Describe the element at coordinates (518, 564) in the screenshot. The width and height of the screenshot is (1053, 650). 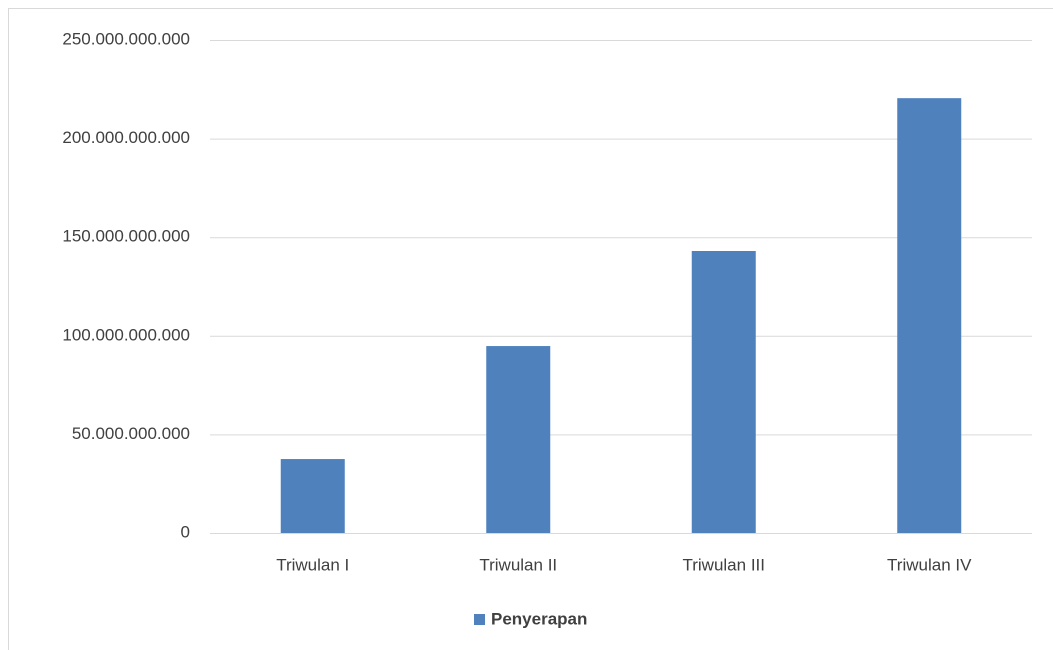
I see `x-tick-label: Triwulan II` at that location.